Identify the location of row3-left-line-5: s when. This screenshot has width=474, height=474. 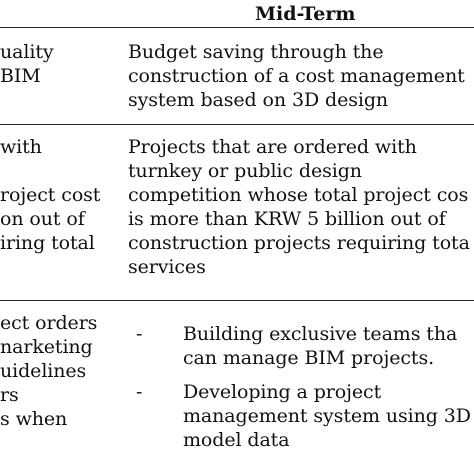
(34, 419).